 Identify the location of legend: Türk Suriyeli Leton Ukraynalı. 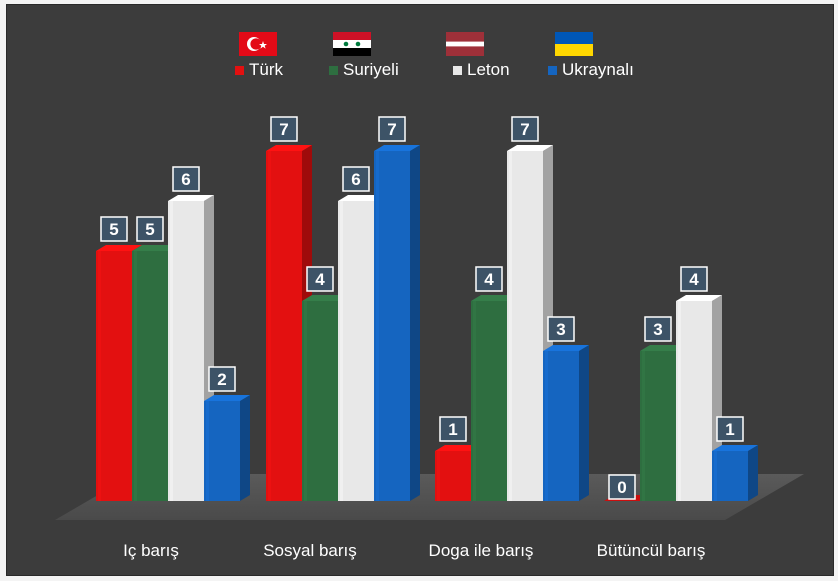
(434, 55).